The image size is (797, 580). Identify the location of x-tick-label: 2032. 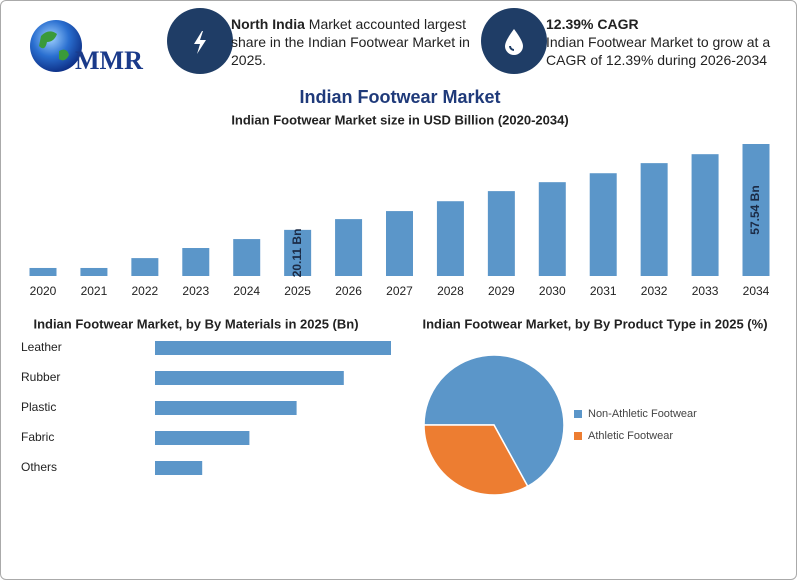
(654, 291).